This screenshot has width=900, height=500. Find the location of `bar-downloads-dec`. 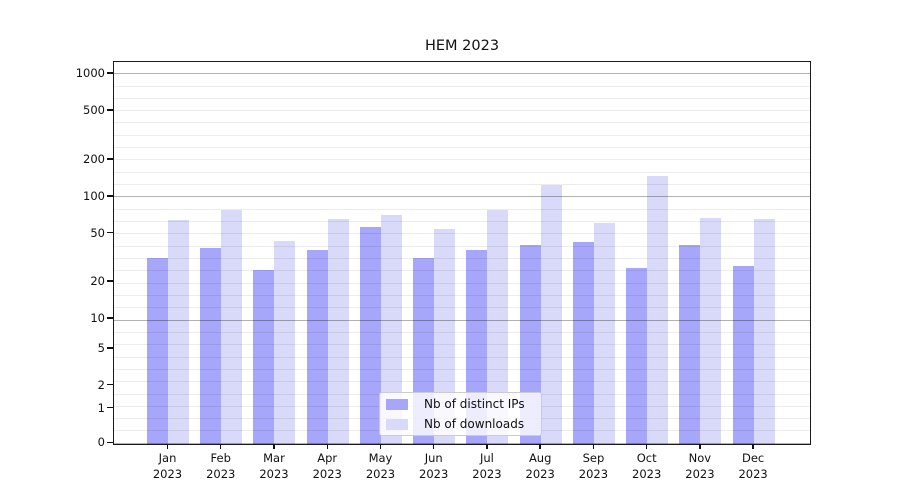

bar-downloads-dec is located at coordinates (764, 332).